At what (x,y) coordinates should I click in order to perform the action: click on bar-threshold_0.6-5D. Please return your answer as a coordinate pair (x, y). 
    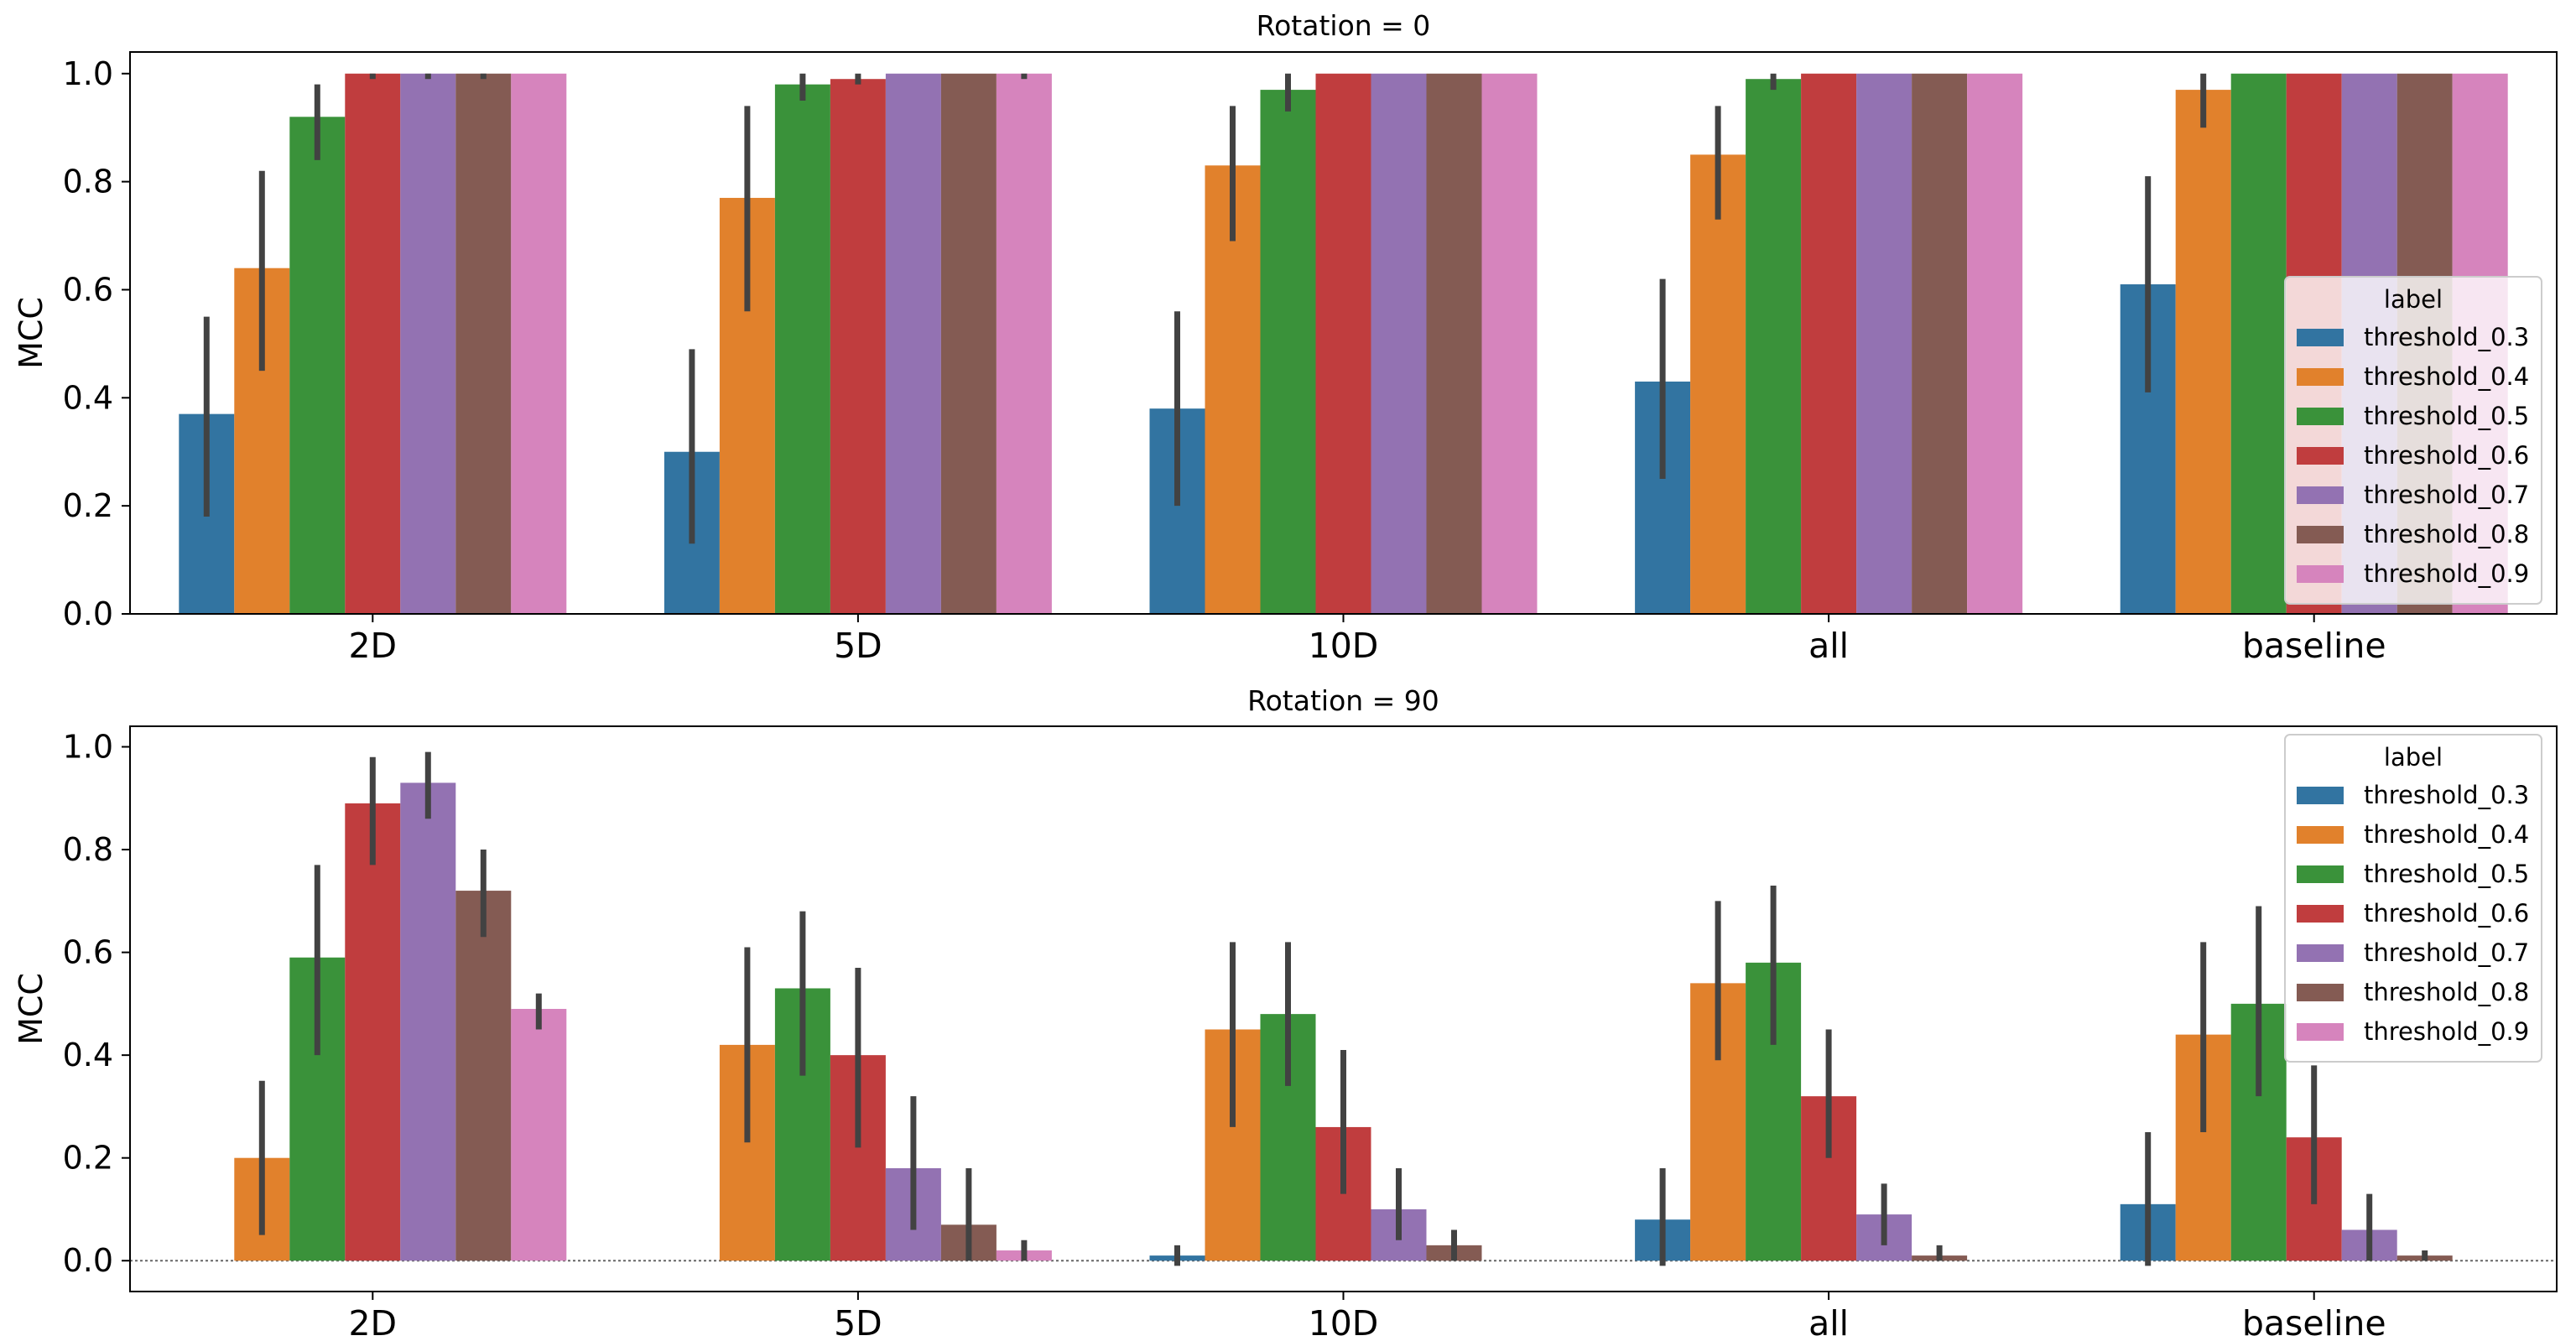
    Looking at the image, I should click on (858, 346).